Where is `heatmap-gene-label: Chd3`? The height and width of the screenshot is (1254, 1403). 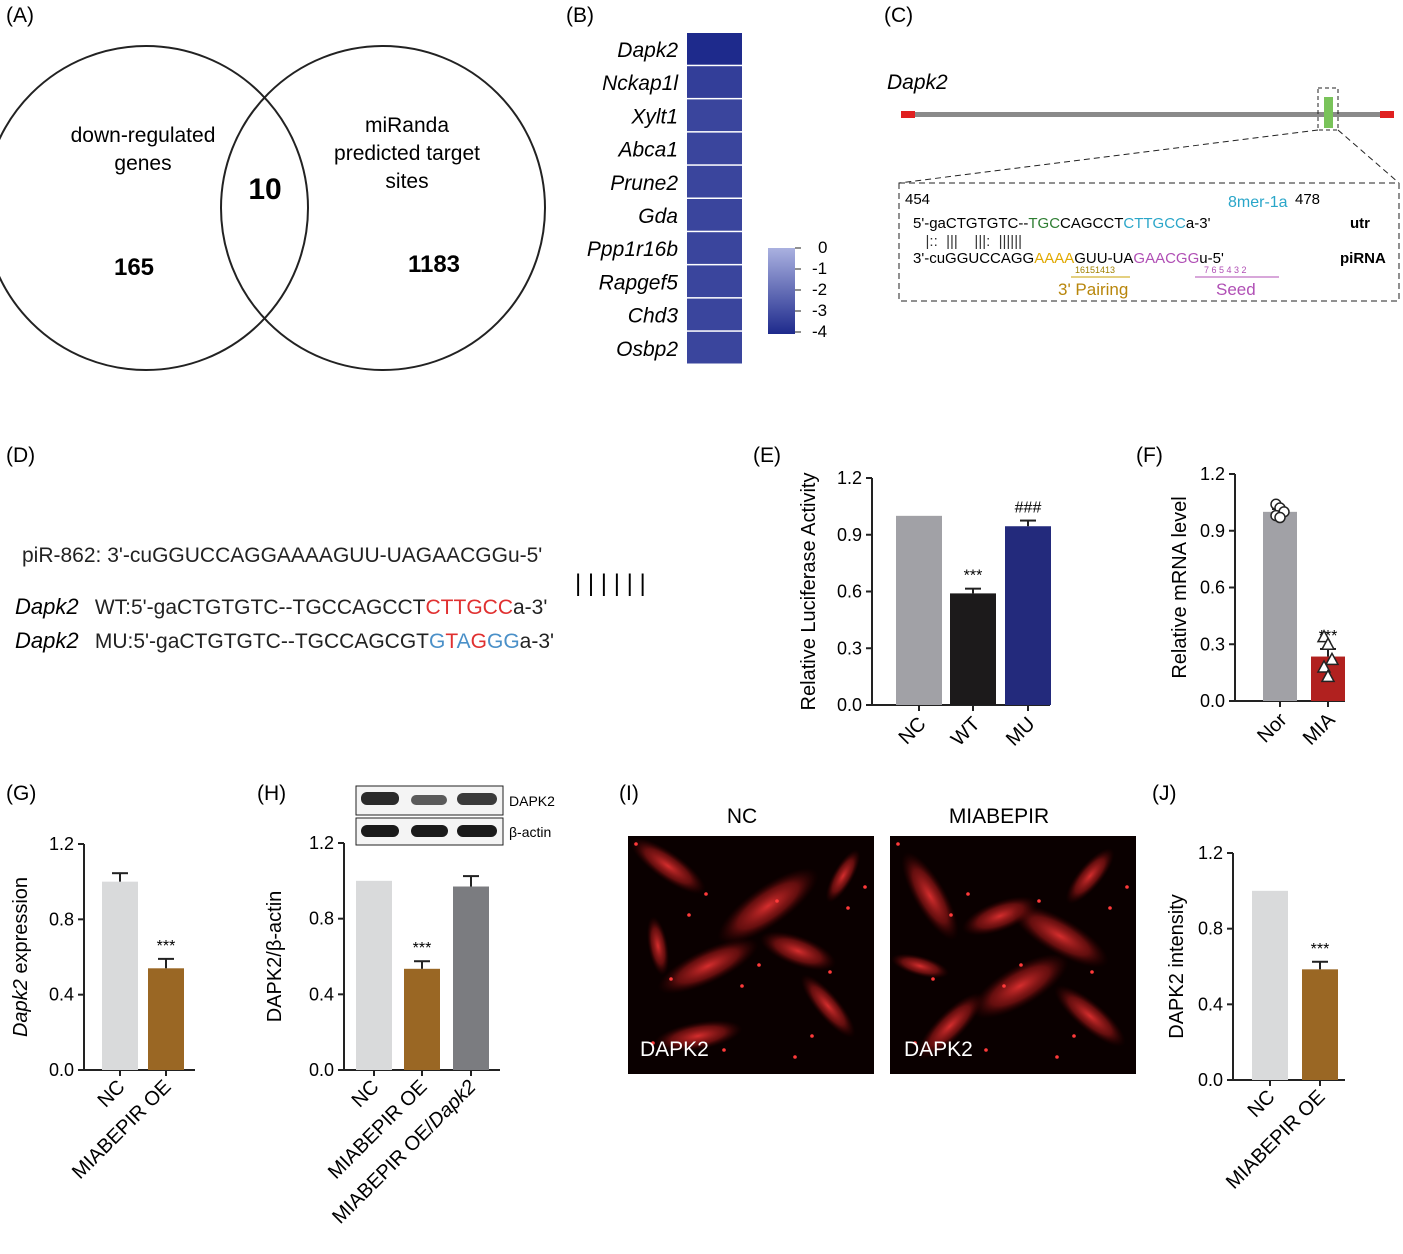 heatmap-gene-label: Chd3 is located at coordinates (653, 316).